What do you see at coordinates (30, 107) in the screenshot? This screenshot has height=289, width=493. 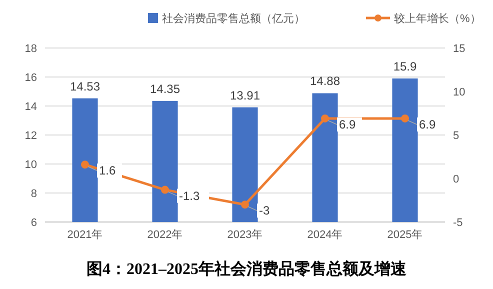 I see `y-tick-label: 14` at bounding box center [30, 107].